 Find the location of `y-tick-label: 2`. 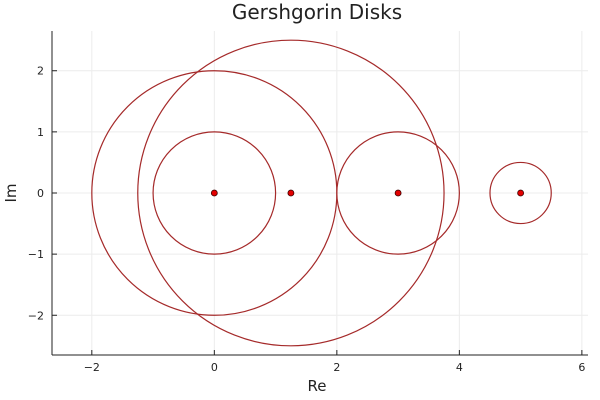

y-tick-label: 2 is located at coordinates (40, 71).